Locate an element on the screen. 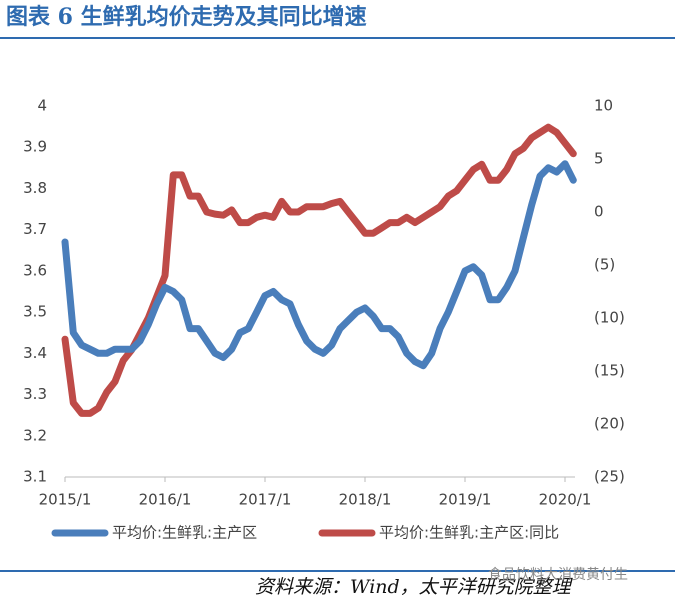 This screenshot has height=606, width=675. chart-title: 图表 6 生鲜乳均价走势及其同比增速 is located at coordinates (186, 17).